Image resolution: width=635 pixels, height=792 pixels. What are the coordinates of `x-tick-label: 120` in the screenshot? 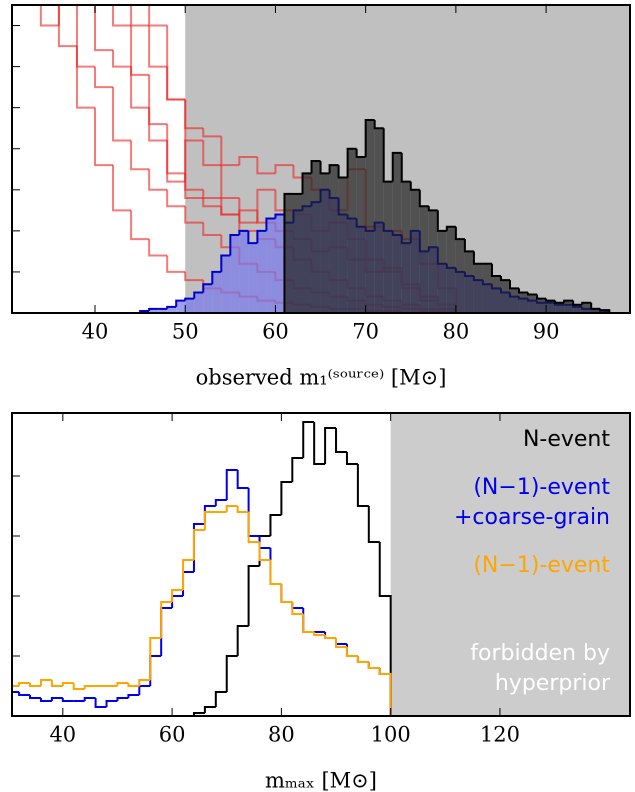 It's located at (500, 735).